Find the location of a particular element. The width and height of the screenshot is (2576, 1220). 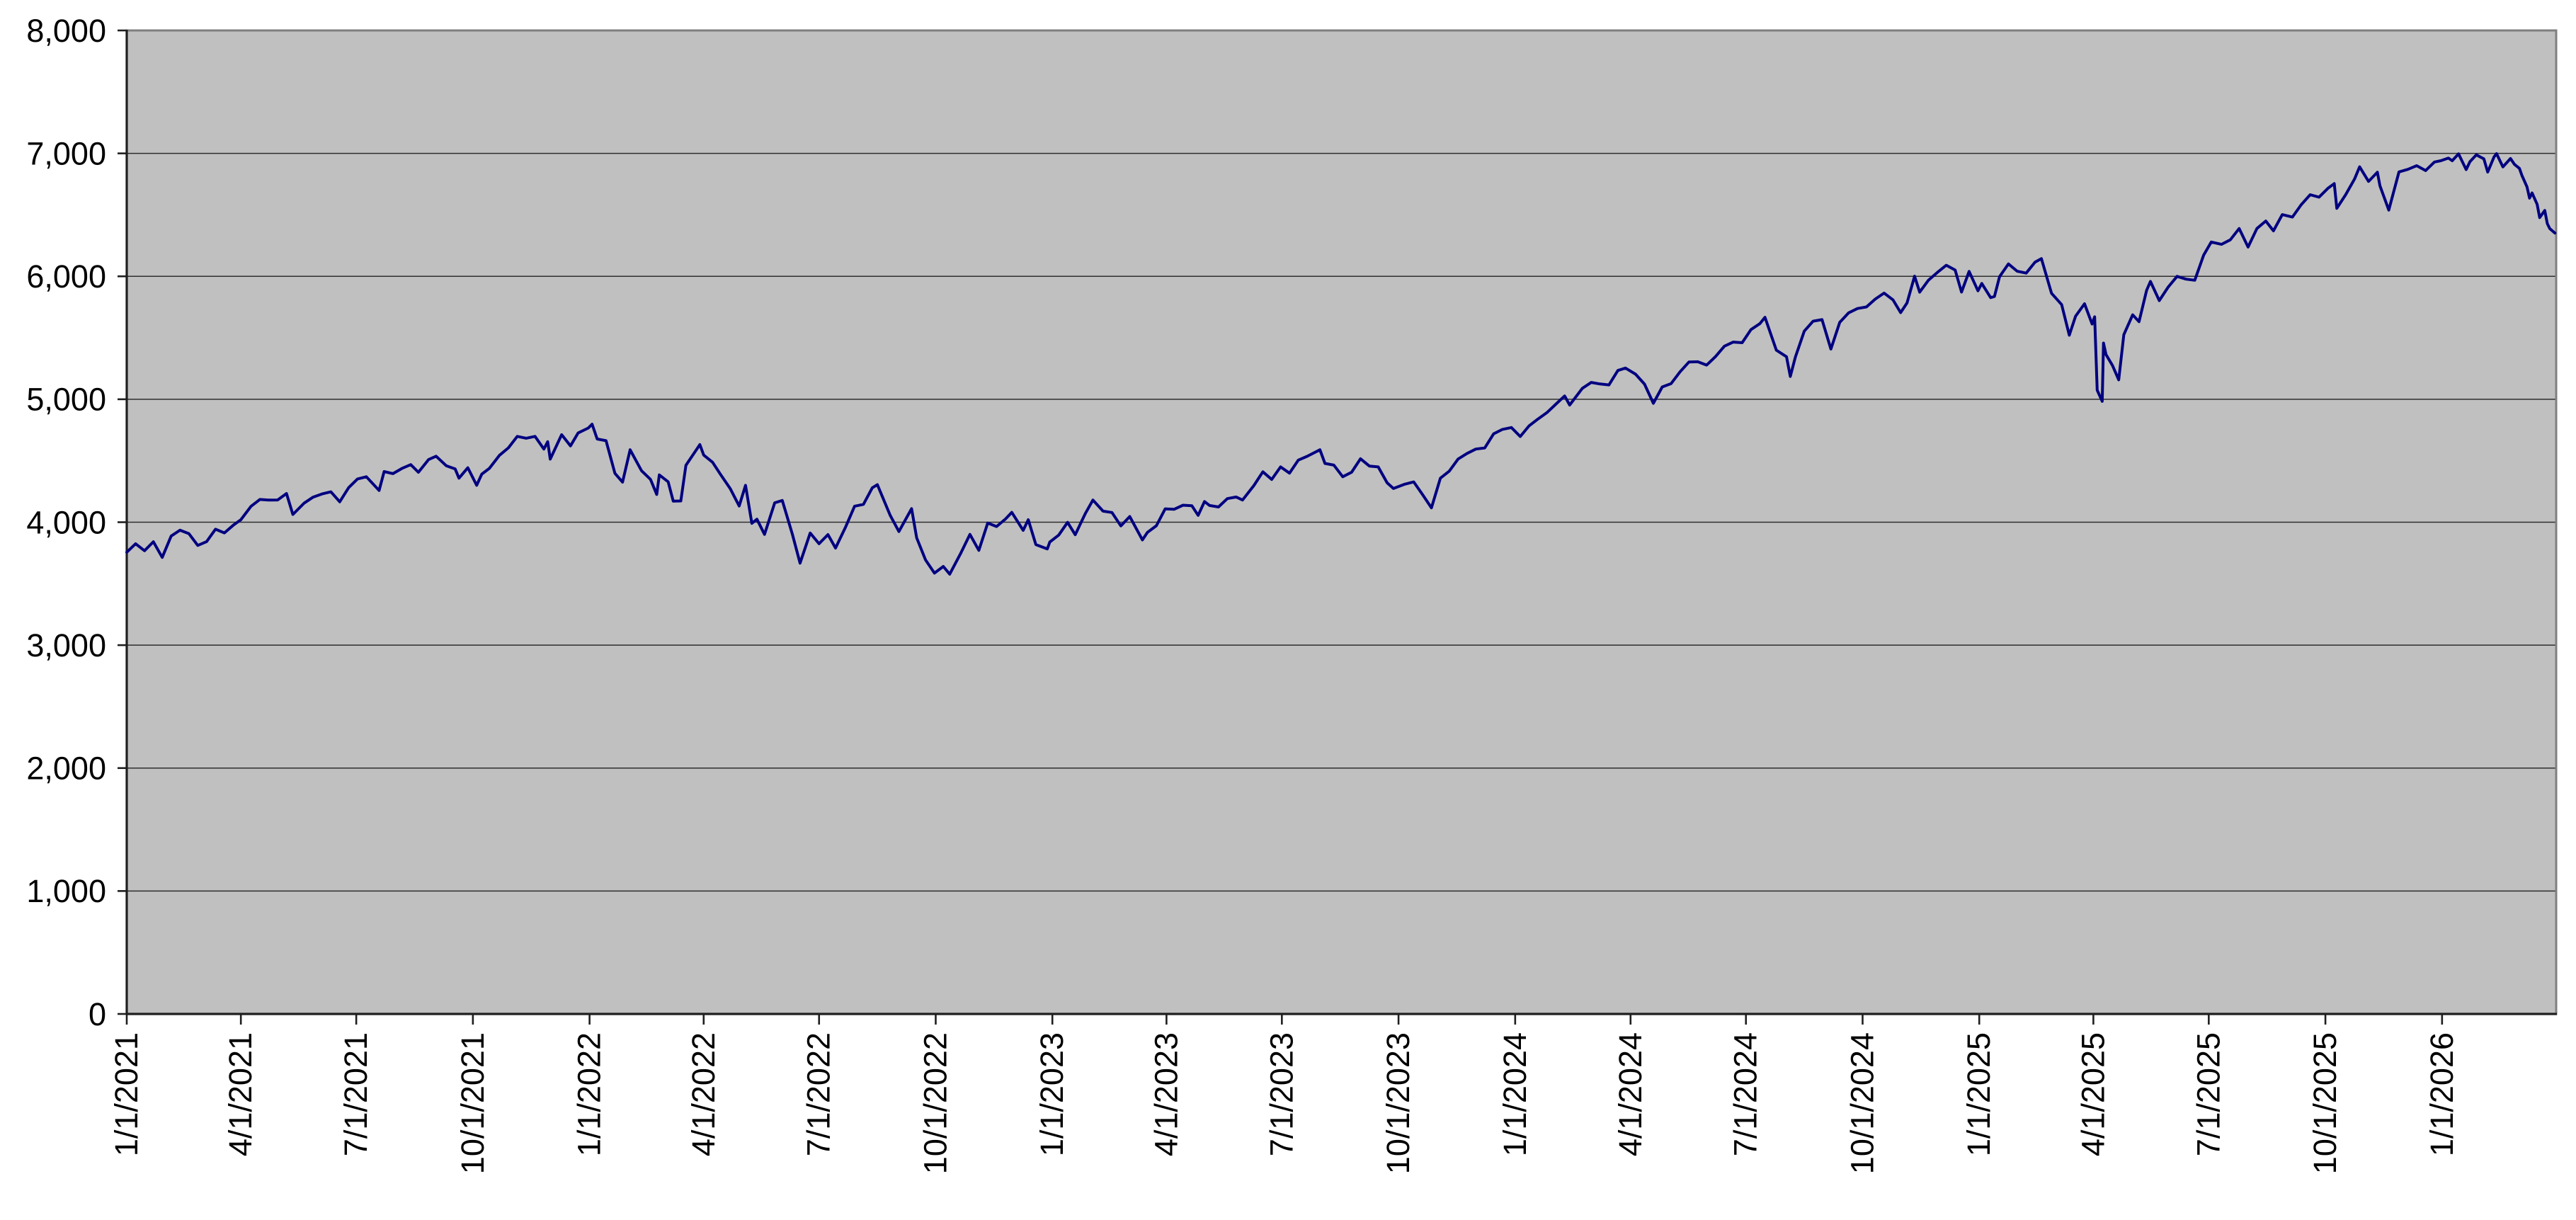

x-axis-tick-label: 4/1/2024 is located at coordinates (1630, 1094).